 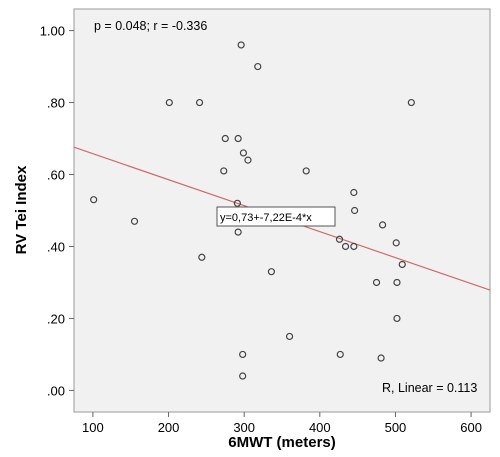 What do you see at coordinates (471, 427) in the screenshot?
I see `x-tick-label: 600` at bounding box center [471, 427].